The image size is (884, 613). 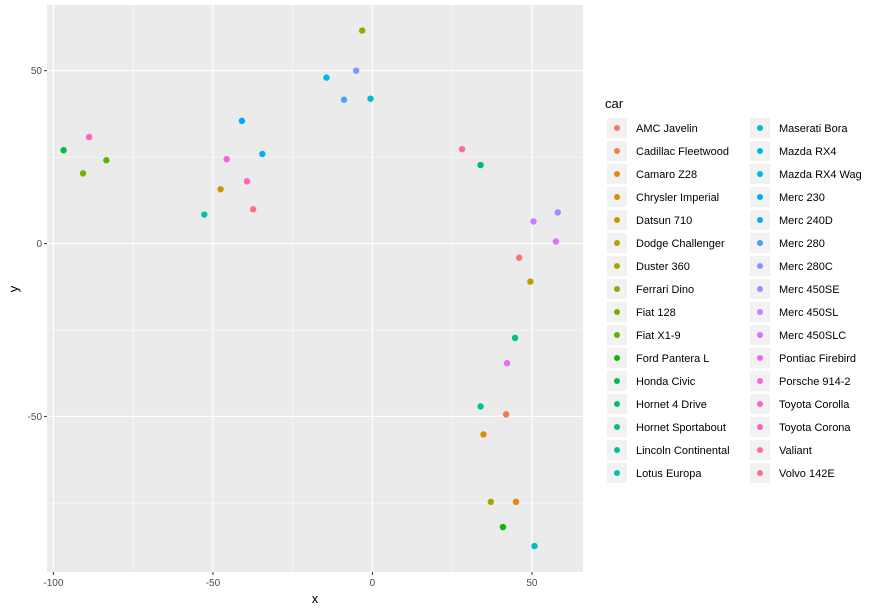 What do you see at coordinates (373, 583) in the screenshot?
I see `x-tick-label: 0` at bounding box center [373, 583].